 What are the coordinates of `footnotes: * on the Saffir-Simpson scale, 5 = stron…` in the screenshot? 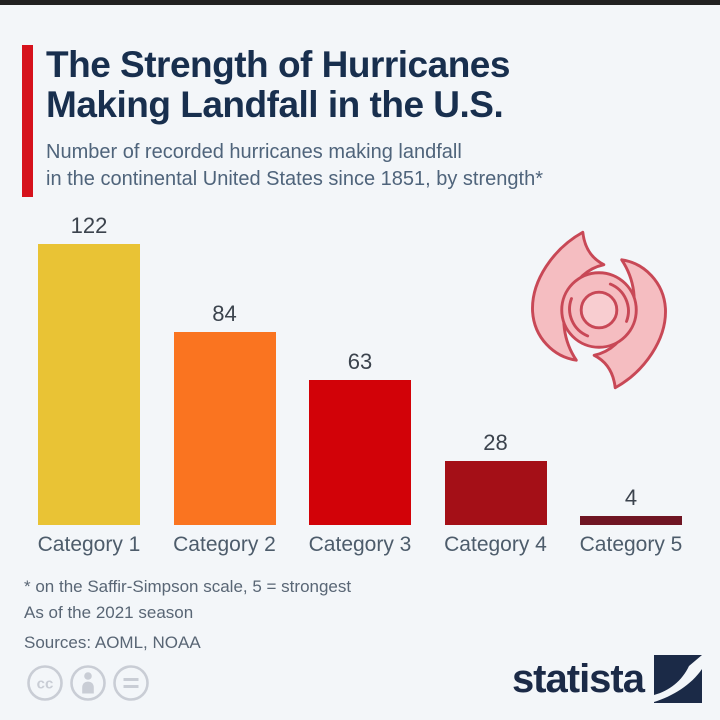 It's located at (187, 615).